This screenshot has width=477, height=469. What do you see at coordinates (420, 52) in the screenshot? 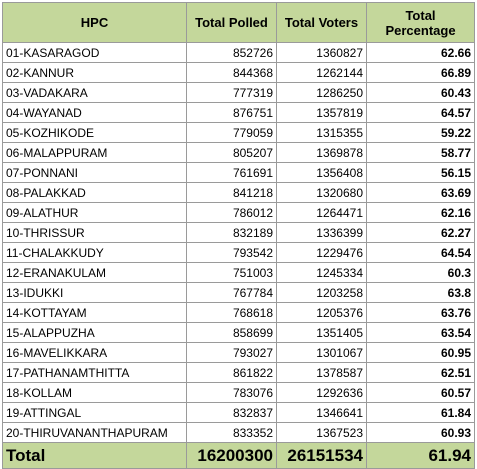
I see `cell-total-percentage: 62.66` at bounding box center [420, 52].